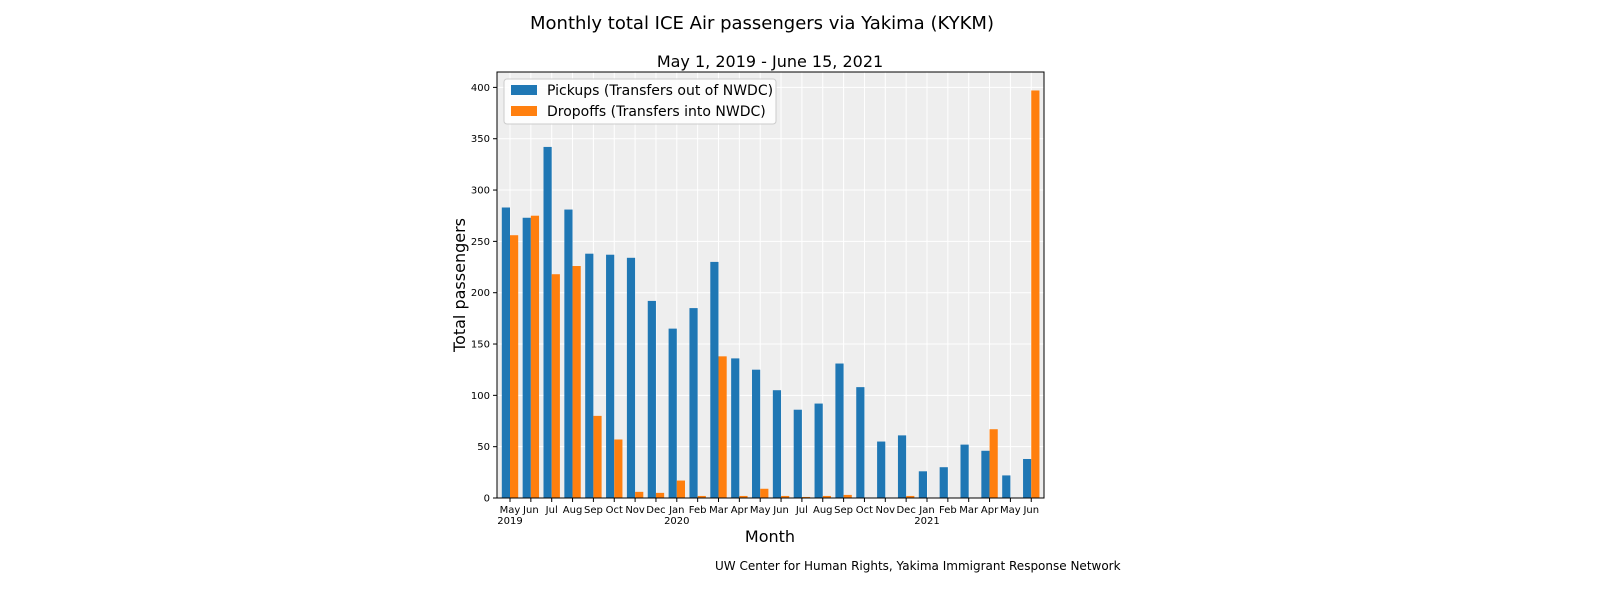 The width and height of the screenshot is (1600, 600). I want to click on y-tick-label: 50, so click(483, 447).